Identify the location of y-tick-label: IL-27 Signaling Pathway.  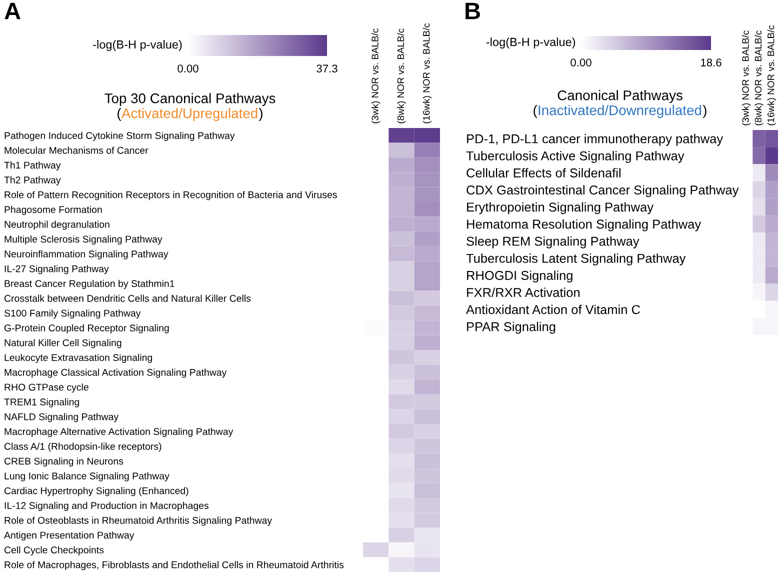
(56, 269).